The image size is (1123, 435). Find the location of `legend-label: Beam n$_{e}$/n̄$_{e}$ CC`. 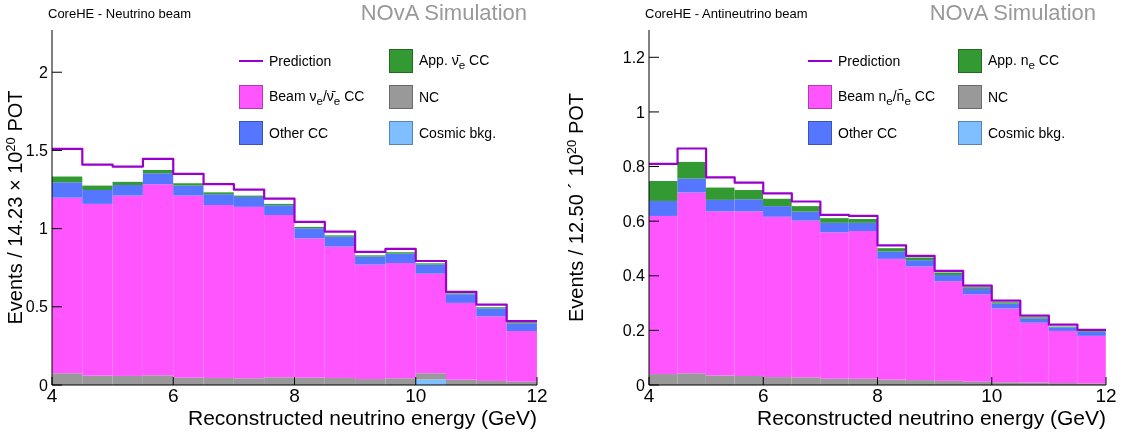

legend-label: Beam n$_{e}$/n̄$_{e}$ CC is located at coordinates (887, 97).